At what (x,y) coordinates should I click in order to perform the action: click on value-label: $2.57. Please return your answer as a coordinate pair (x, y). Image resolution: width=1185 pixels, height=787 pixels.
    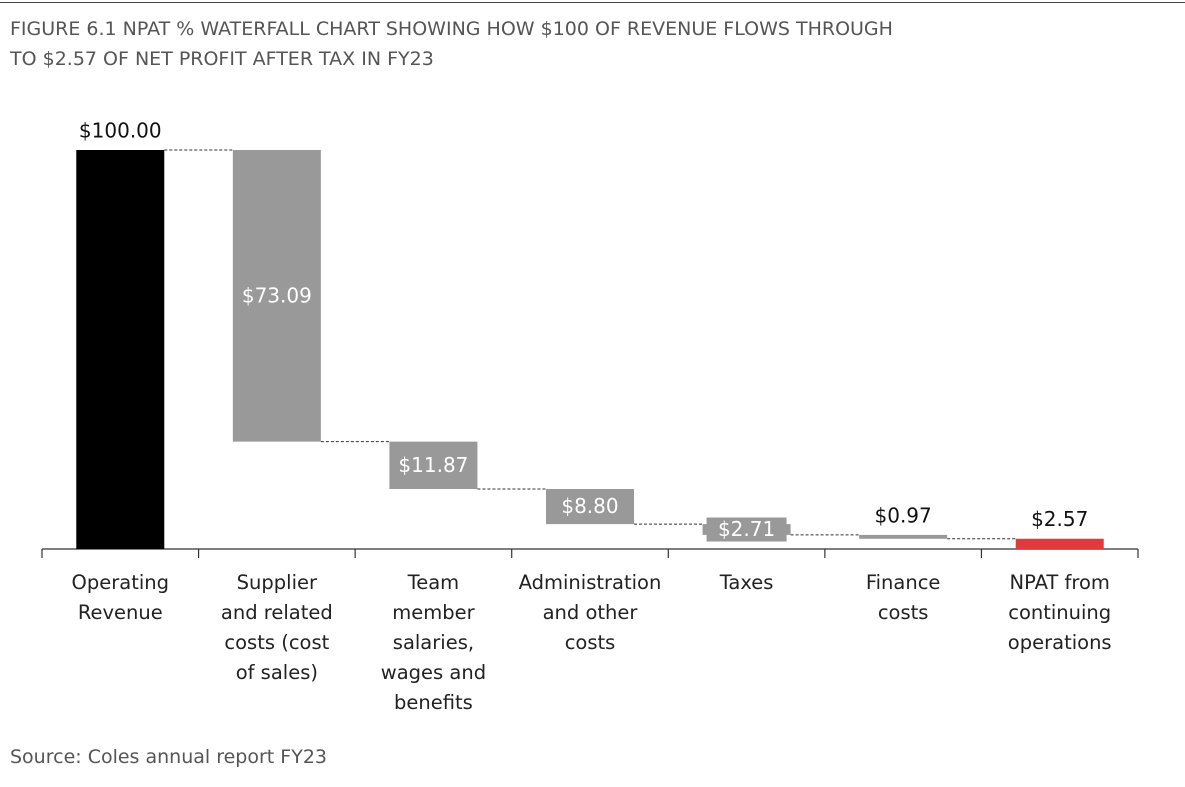
    Looking at the image, I should click on (1059, 519).